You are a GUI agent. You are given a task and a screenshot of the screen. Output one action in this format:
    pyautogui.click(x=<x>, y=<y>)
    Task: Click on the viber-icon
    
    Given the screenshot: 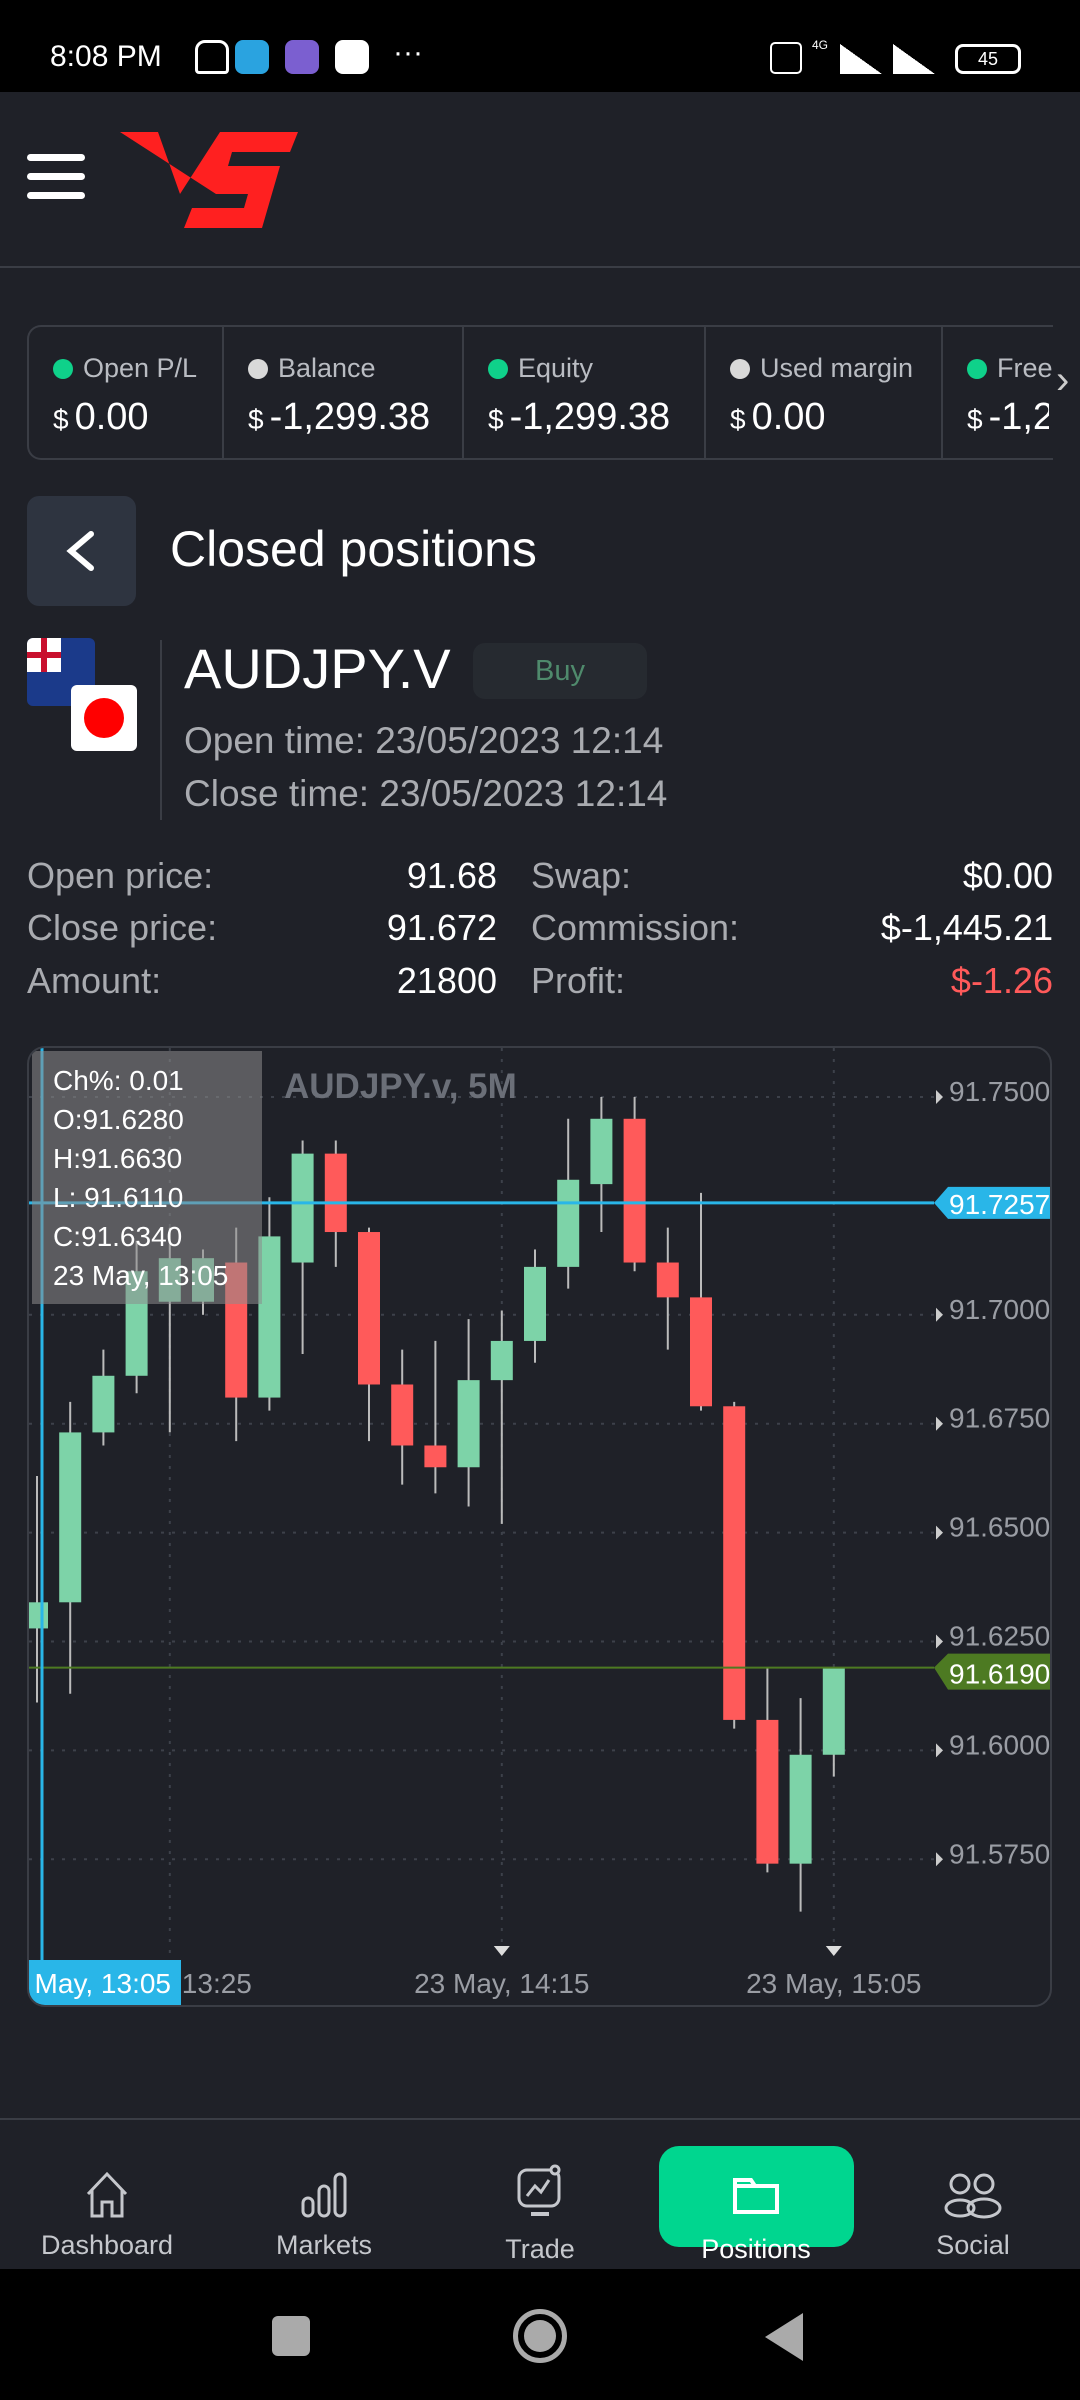 What is the action you would take?
    pyautogui.click(x=302, y=57)
    